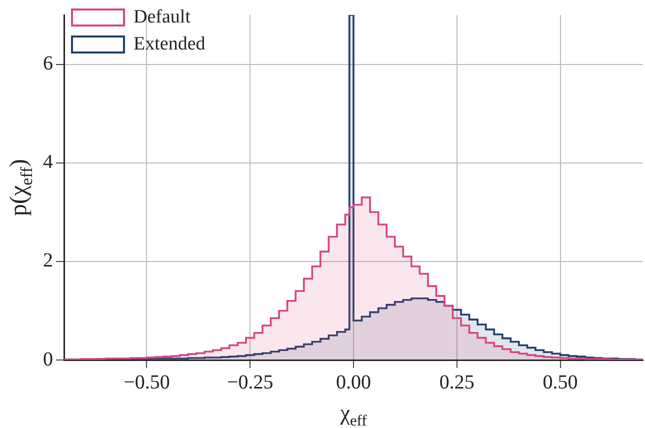 The image size is (645, 428). Describe the element at coordinates (170, 43) in the screenshot. I see `legend-label: Extended` at that location.